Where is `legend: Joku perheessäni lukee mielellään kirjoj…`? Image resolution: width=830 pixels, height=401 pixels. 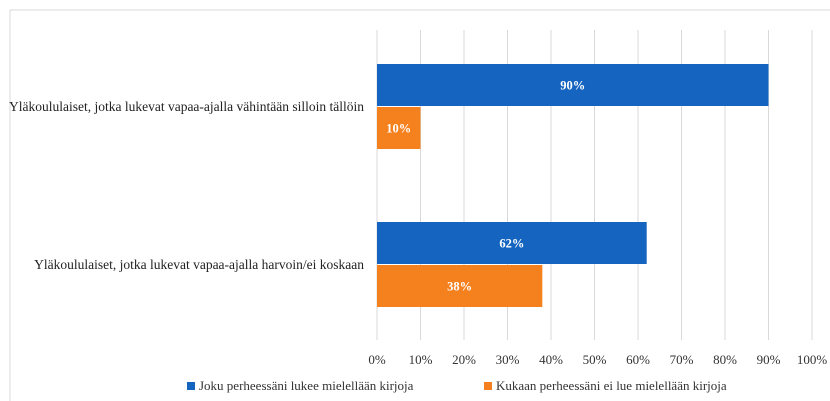 legend: Joku perheessäni lukee mielellään kirjoj… is located at coordinates (457, 385).